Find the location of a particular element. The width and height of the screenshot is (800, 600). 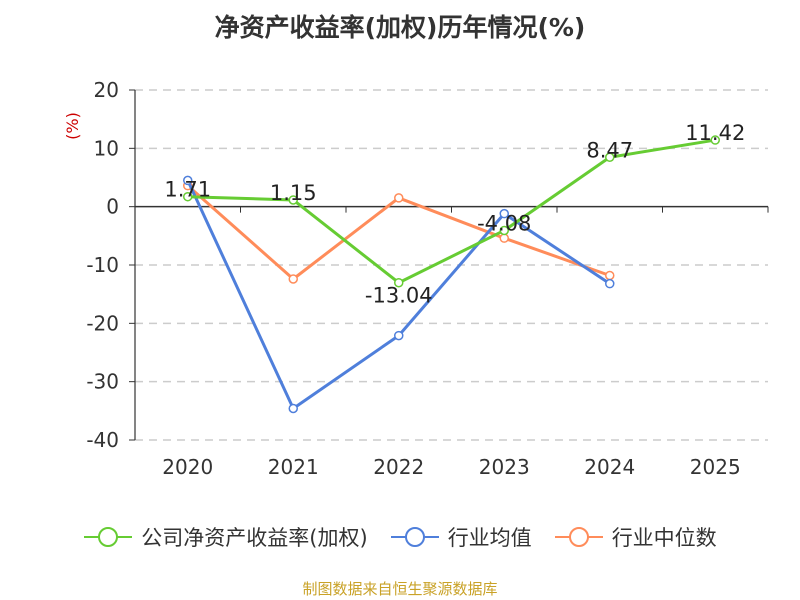

data-label: 1.15 is located at coordinates (293, 193).